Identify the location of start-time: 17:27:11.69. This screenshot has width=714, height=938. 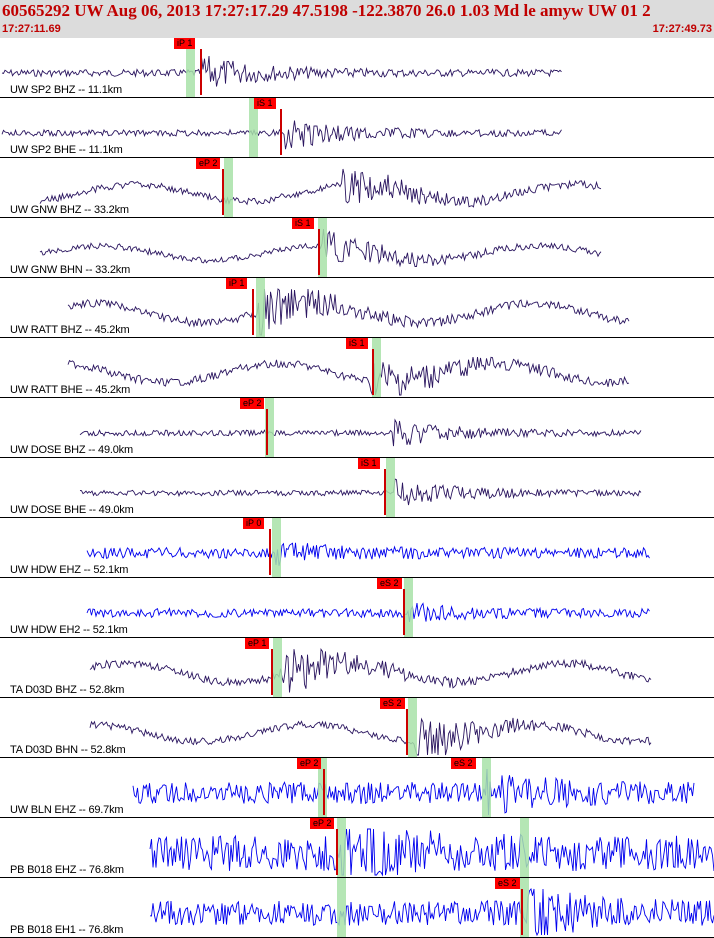
(31, 29).